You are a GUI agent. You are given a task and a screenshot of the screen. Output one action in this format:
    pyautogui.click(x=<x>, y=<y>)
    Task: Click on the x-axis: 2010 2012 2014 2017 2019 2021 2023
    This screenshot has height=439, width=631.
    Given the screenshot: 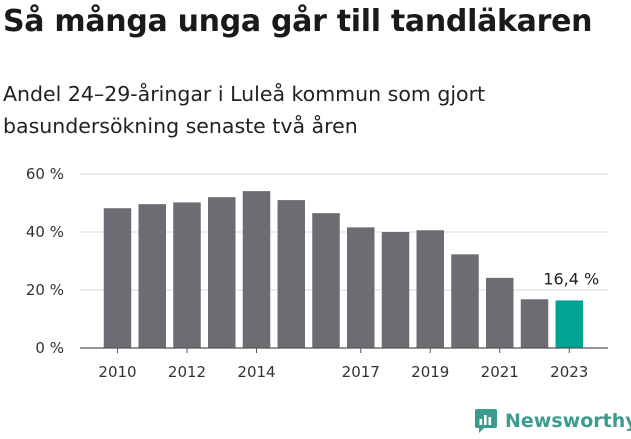 What is the action you would take?
    pyautogui.click(x=344, y=364)
    